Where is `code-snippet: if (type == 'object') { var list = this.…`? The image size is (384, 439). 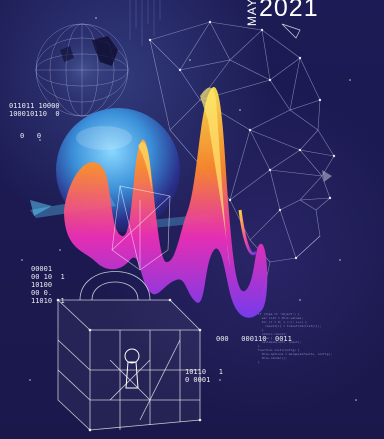
code-snippet: if (type == 'object') { var list = this.… is located at coordinates (295, 338).